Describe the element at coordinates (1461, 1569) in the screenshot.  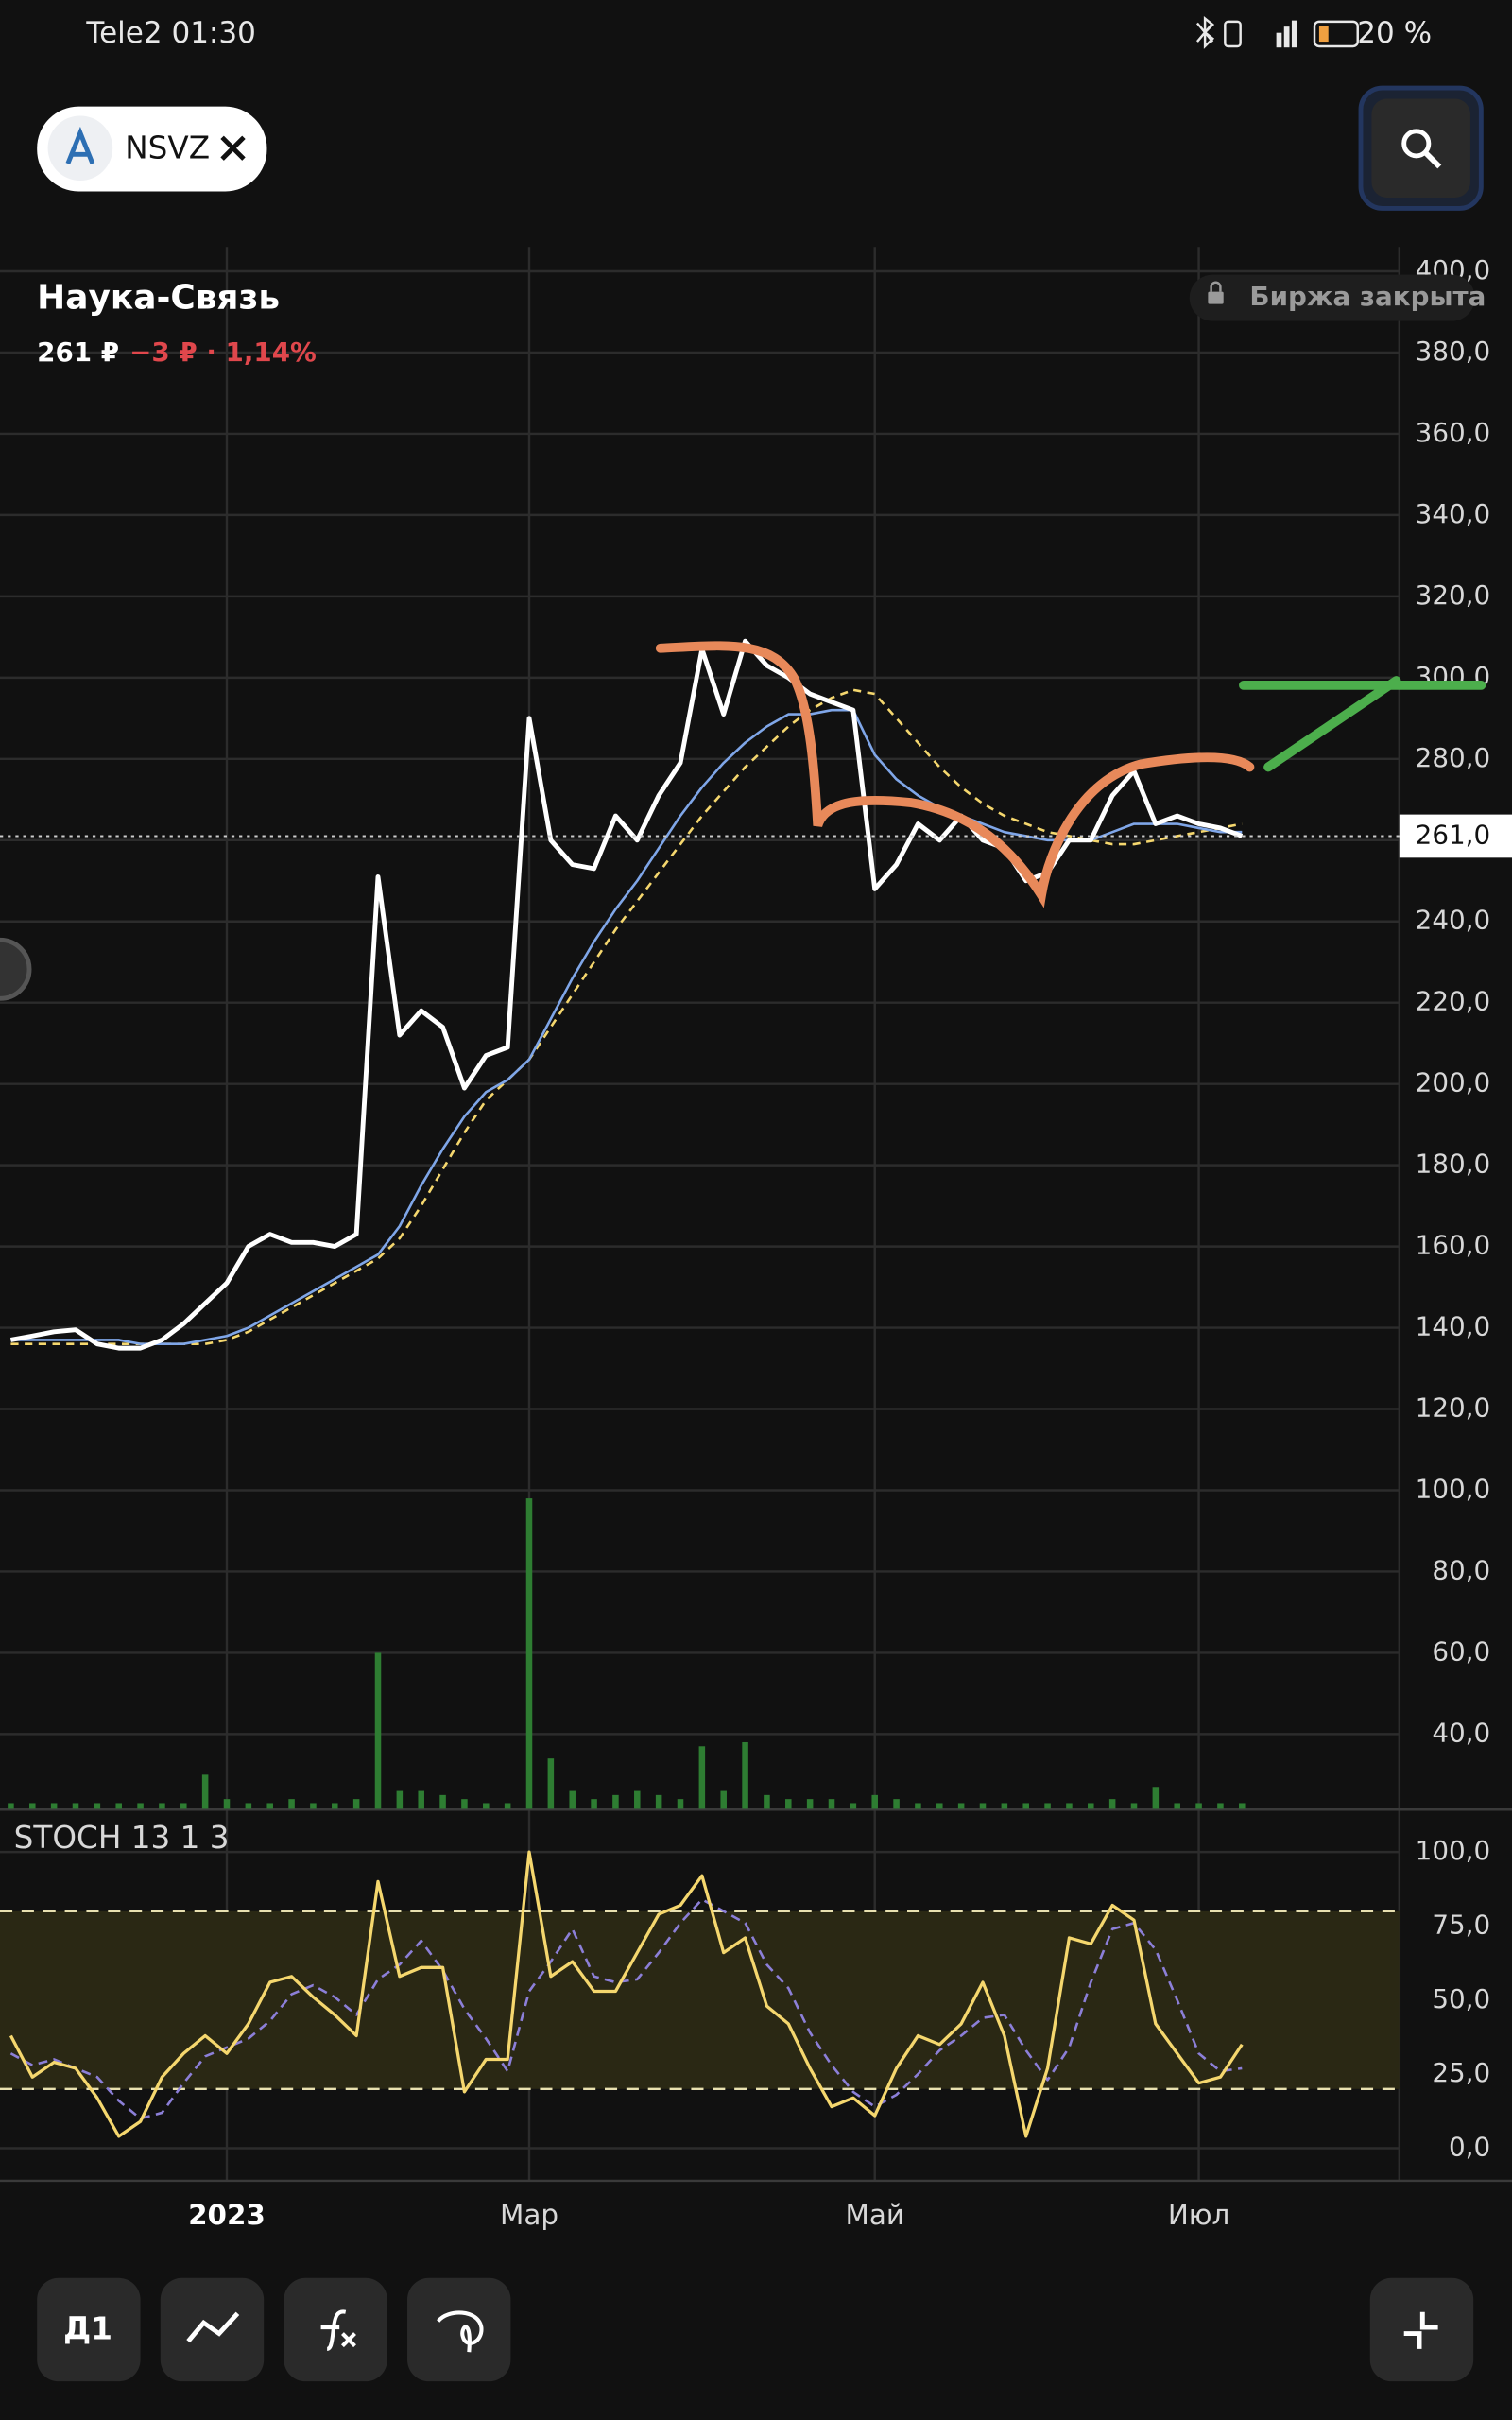
I see `y-tick-label: 80,0` at that location.